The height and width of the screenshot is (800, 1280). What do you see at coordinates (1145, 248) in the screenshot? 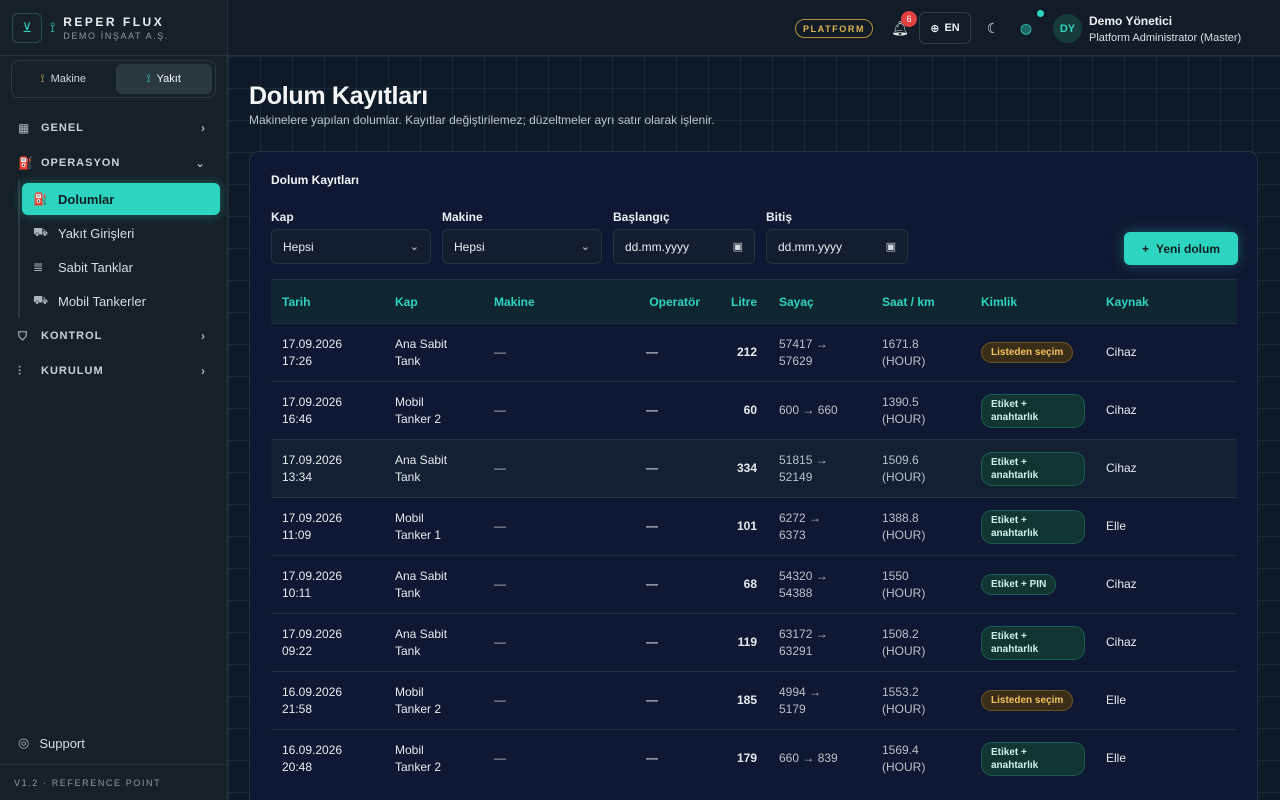
I see `plus-icon: +` at bounding box center [1145, 248].